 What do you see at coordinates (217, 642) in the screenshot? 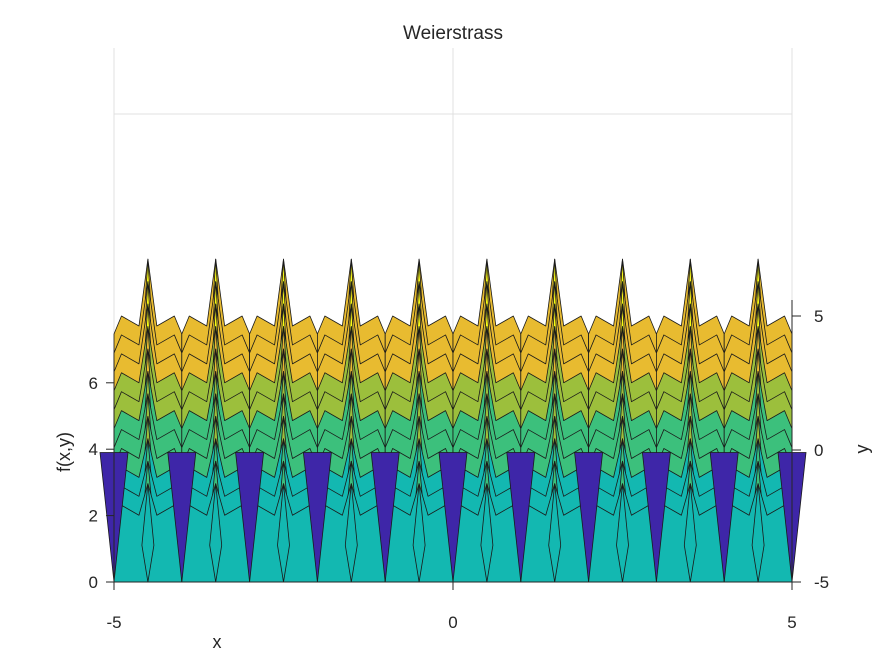
I see `x-axis-label: x` at bounding box center [217, 642].